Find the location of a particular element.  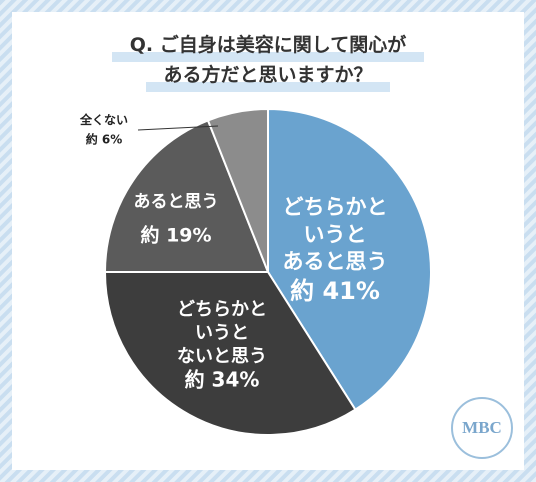

logo: MBC is located at coordinates (482, 427).